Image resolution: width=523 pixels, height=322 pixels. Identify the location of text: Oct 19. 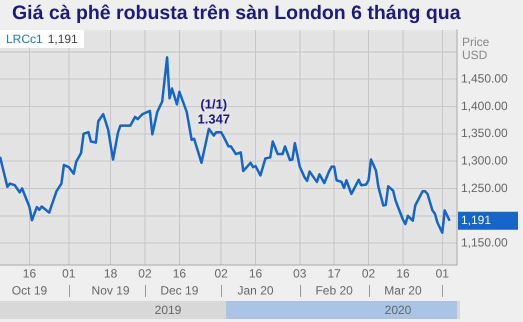
(30, 290).